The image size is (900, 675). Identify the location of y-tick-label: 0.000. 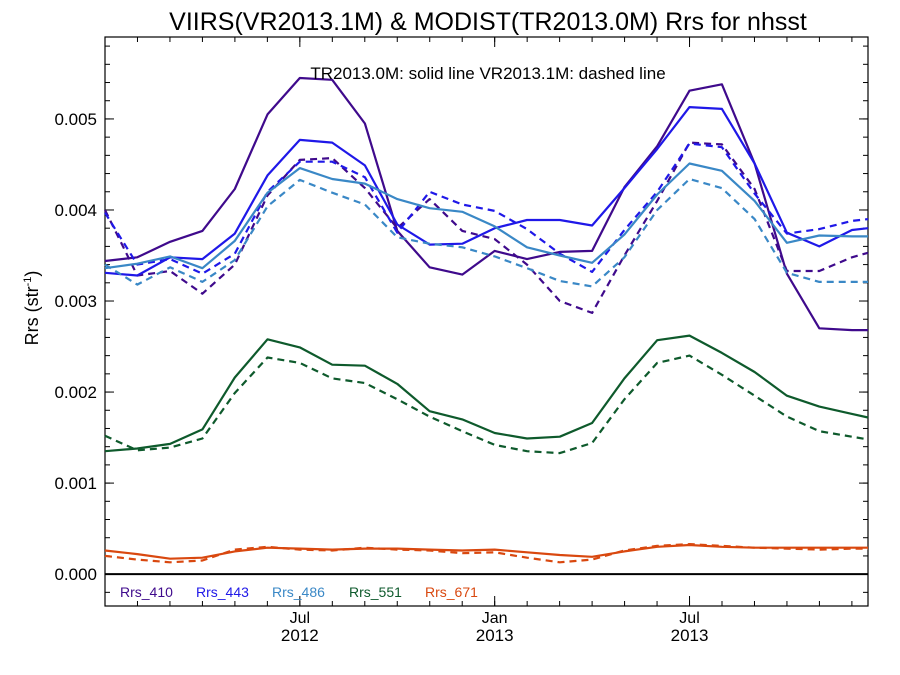
(75, 574).